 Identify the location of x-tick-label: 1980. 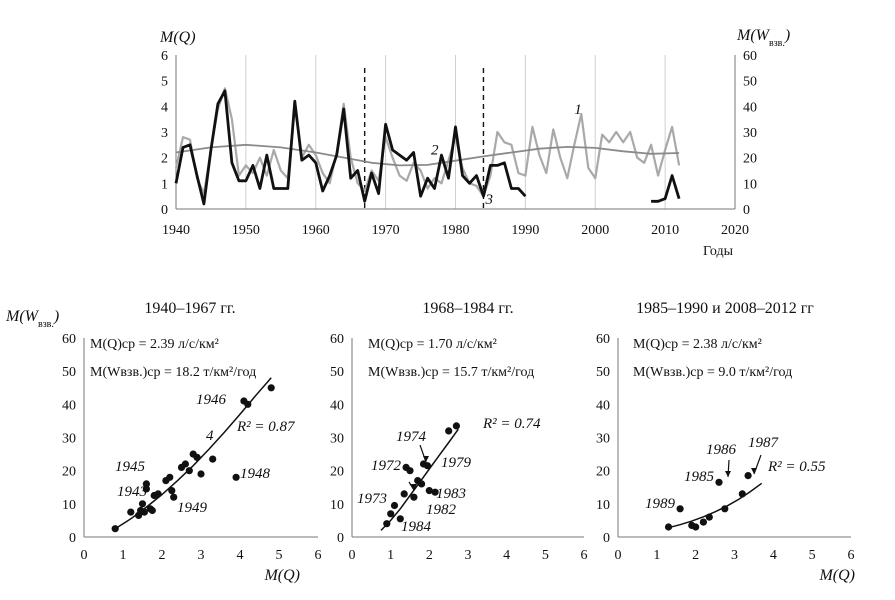
(456, 230).